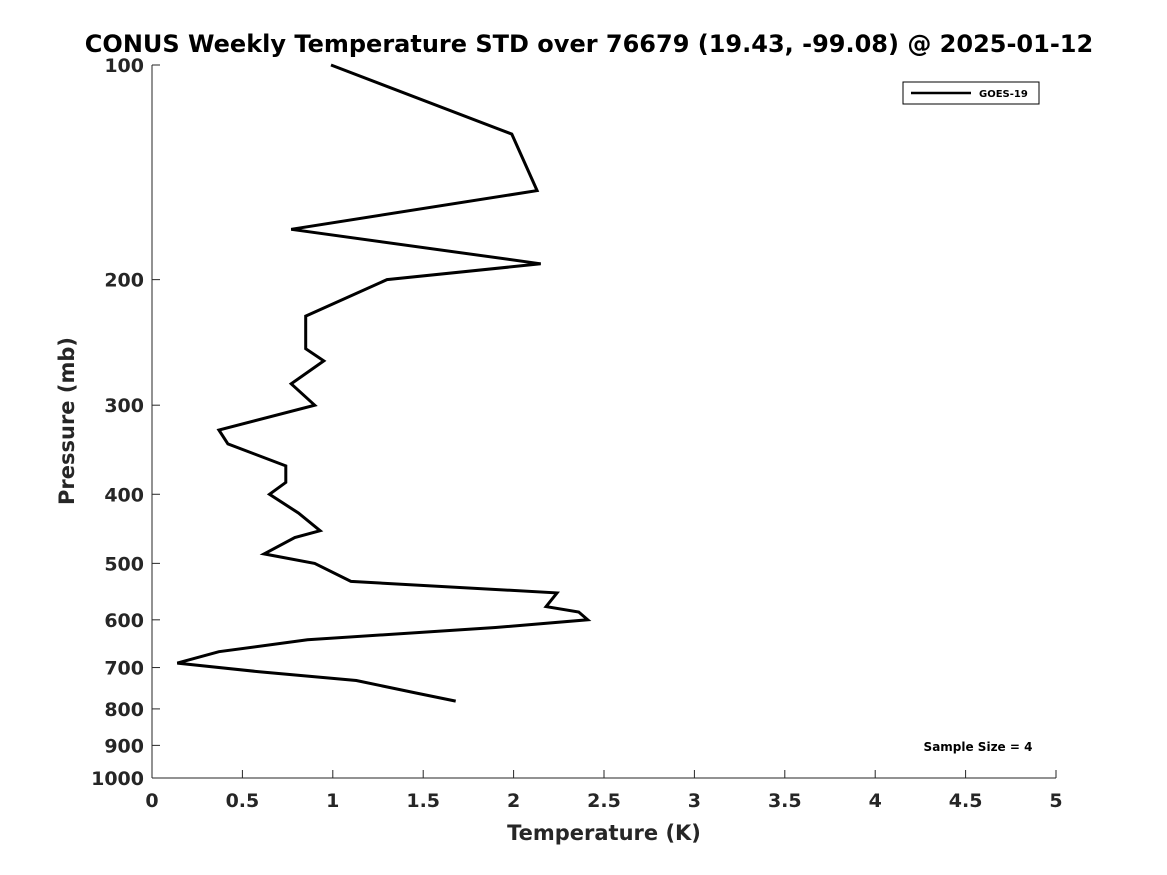  I want to click on y-tick-label: 300, so click(124, 406).